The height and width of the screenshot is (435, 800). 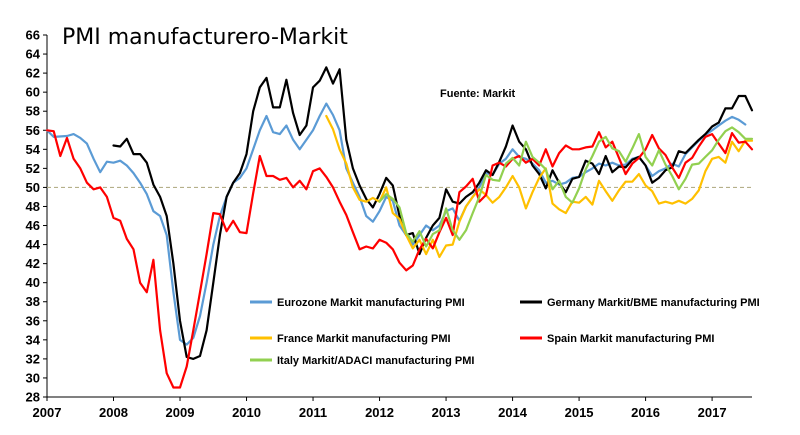 What do you see at coordinates (478, 94) in the screenshot?
I see `source-note: Fuente: Markit` at bounding box center [478, 94].